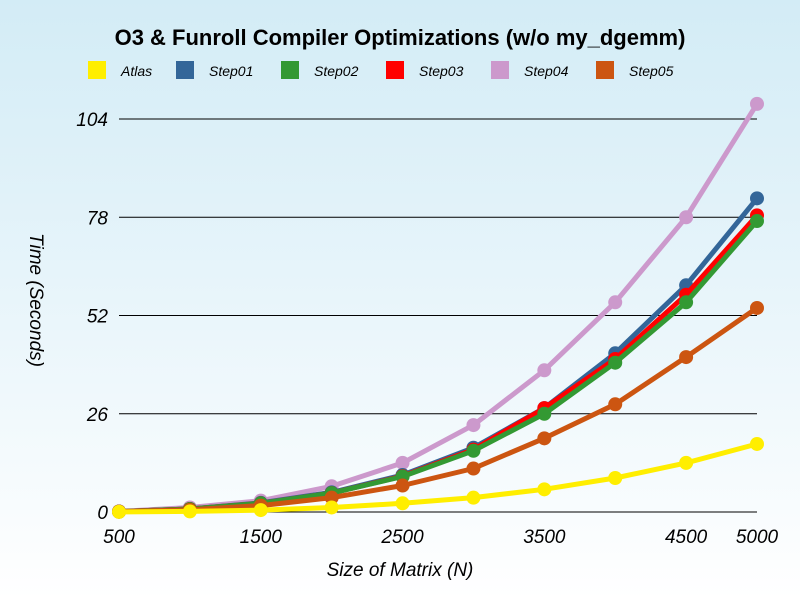 The height and width of the screenshot is (600, 800). I want to click on y-tick-label: 26, so click(97, 415).